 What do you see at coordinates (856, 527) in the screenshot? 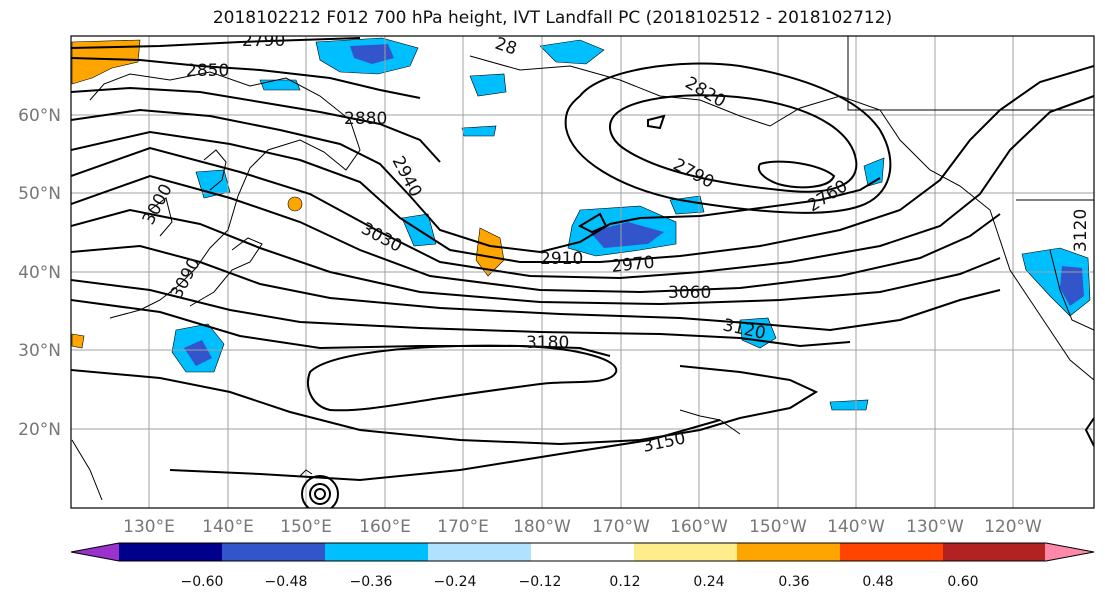
I see `lon-label: 140°W` at bounding box center [856, 527].